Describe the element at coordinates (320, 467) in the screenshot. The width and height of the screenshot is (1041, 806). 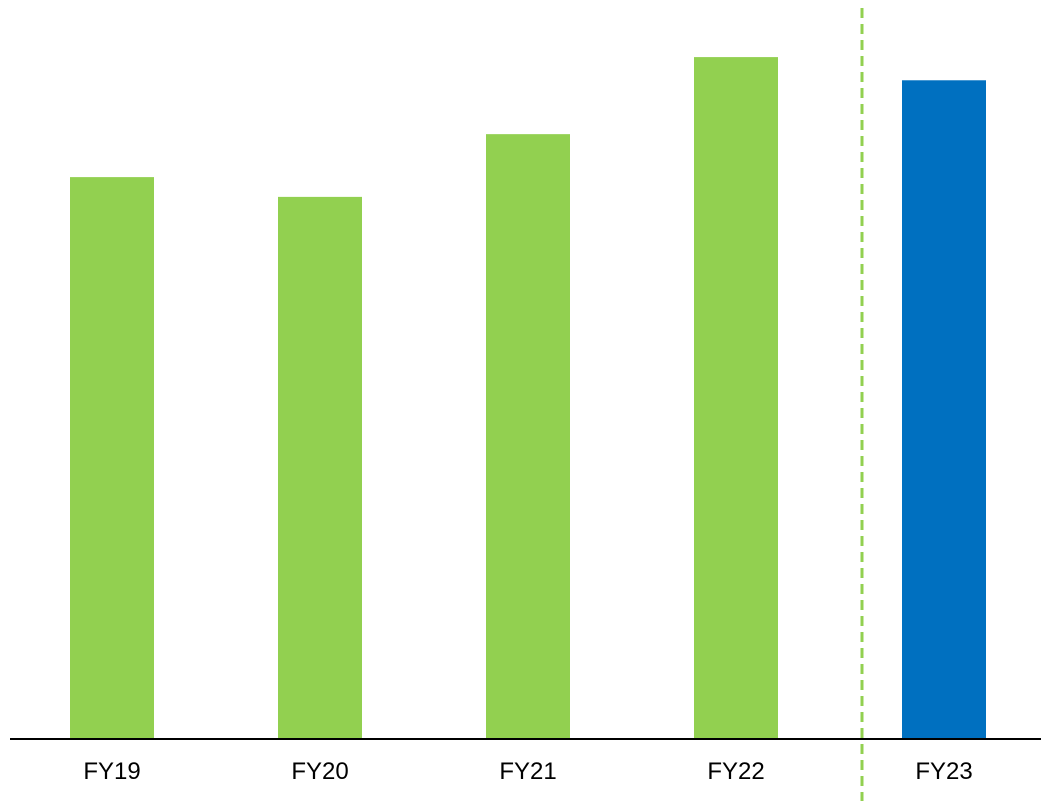
I see `bar-fy20` at that location.